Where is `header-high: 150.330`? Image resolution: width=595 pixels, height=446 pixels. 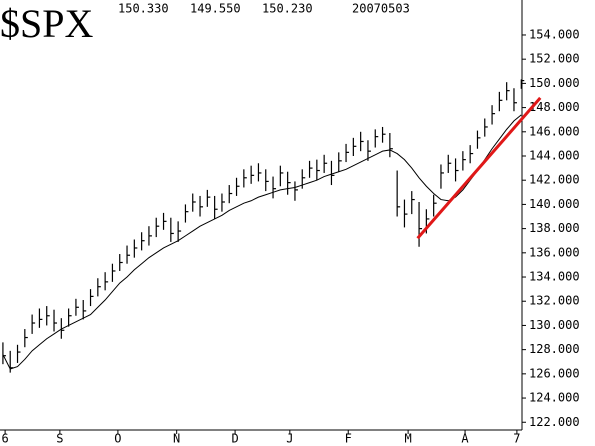 header-high: 150.330 is located at coordinates (143, 9).